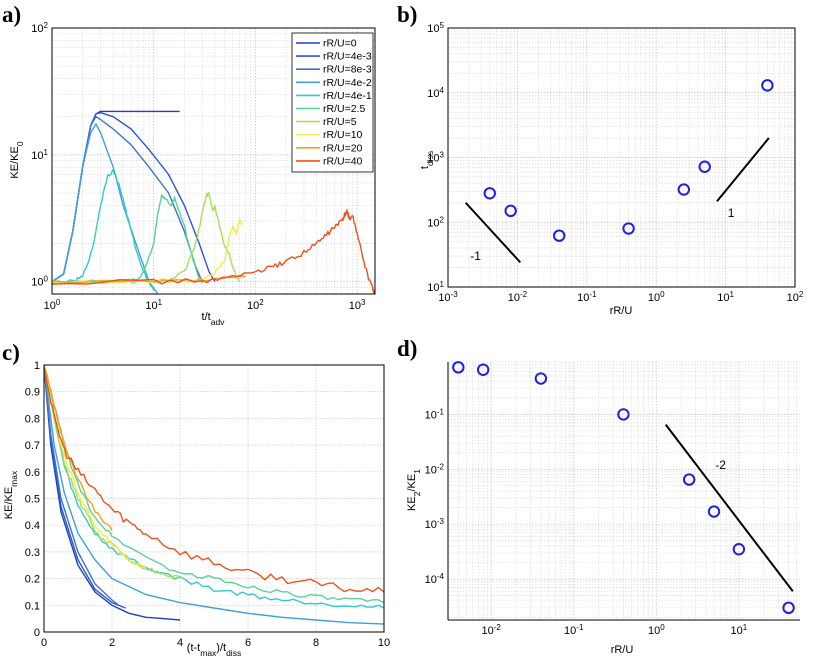 This screenshot has width=830, height=666. I want to click on legend-entry: rR/U=2.5, so click(344, 109).